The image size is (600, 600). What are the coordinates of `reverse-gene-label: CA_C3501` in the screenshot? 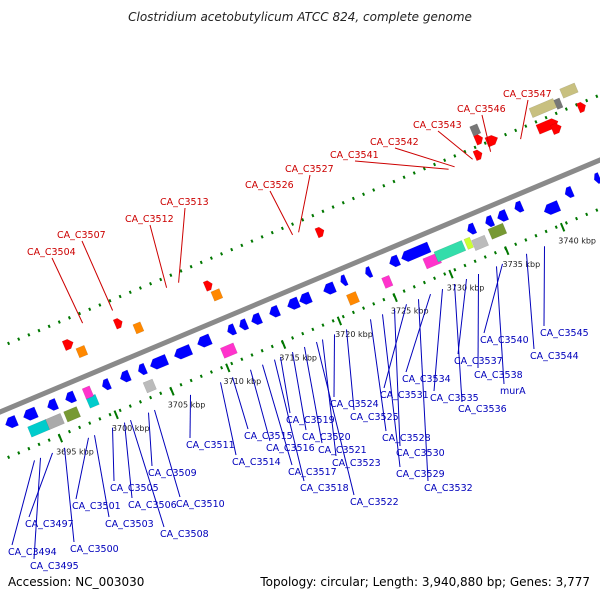 It's located at (96, 506).